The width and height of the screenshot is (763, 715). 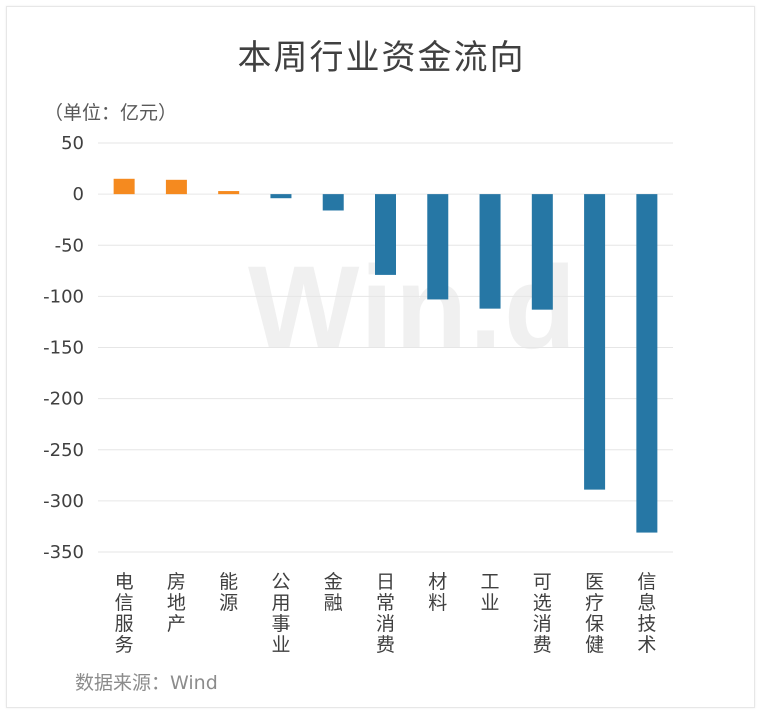 I want to click on y-tick-label: -350, so click(x=63, y=552).